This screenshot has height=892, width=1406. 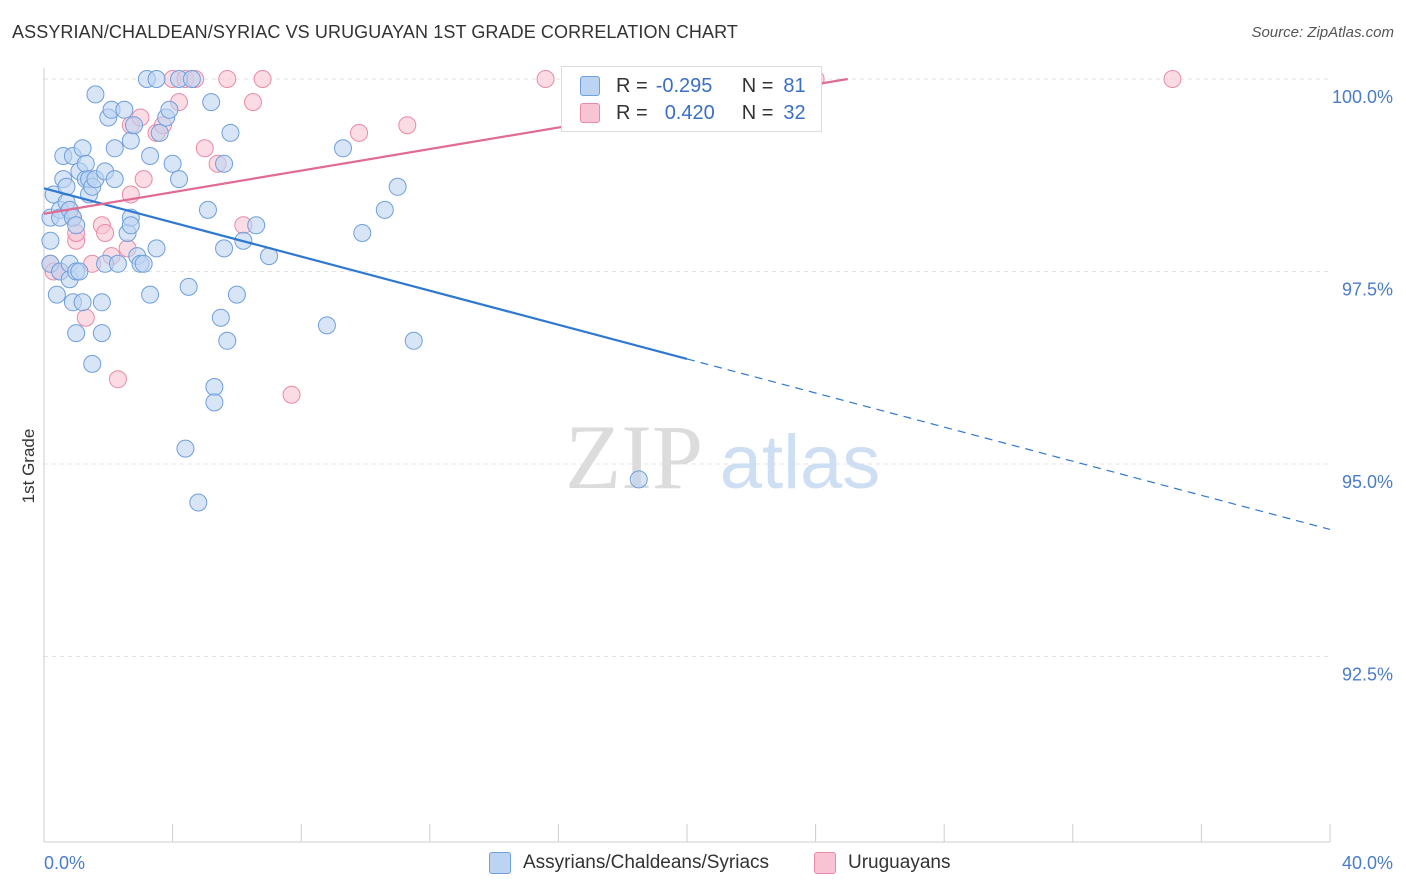 I want to click on correlation-legend: R = -0.295 N = 81 R = 0.420 N = 32, so click(x=691, y=99).